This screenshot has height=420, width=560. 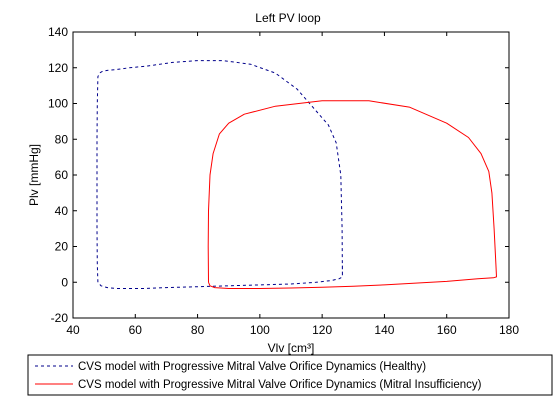 I want to click on y-tick-label: 60, so click(x=62, y=175).